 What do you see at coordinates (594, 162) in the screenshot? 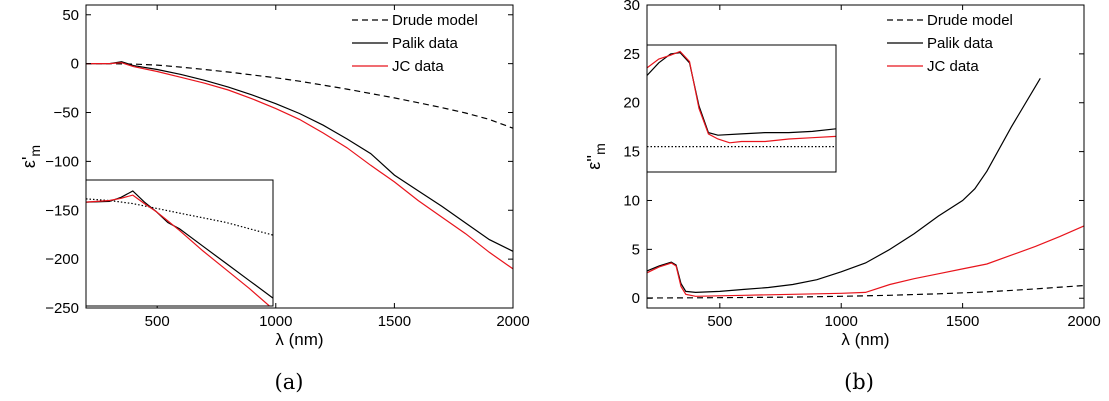
I see `y-axis-label-main: ε''` at bounding box center [594, 162].